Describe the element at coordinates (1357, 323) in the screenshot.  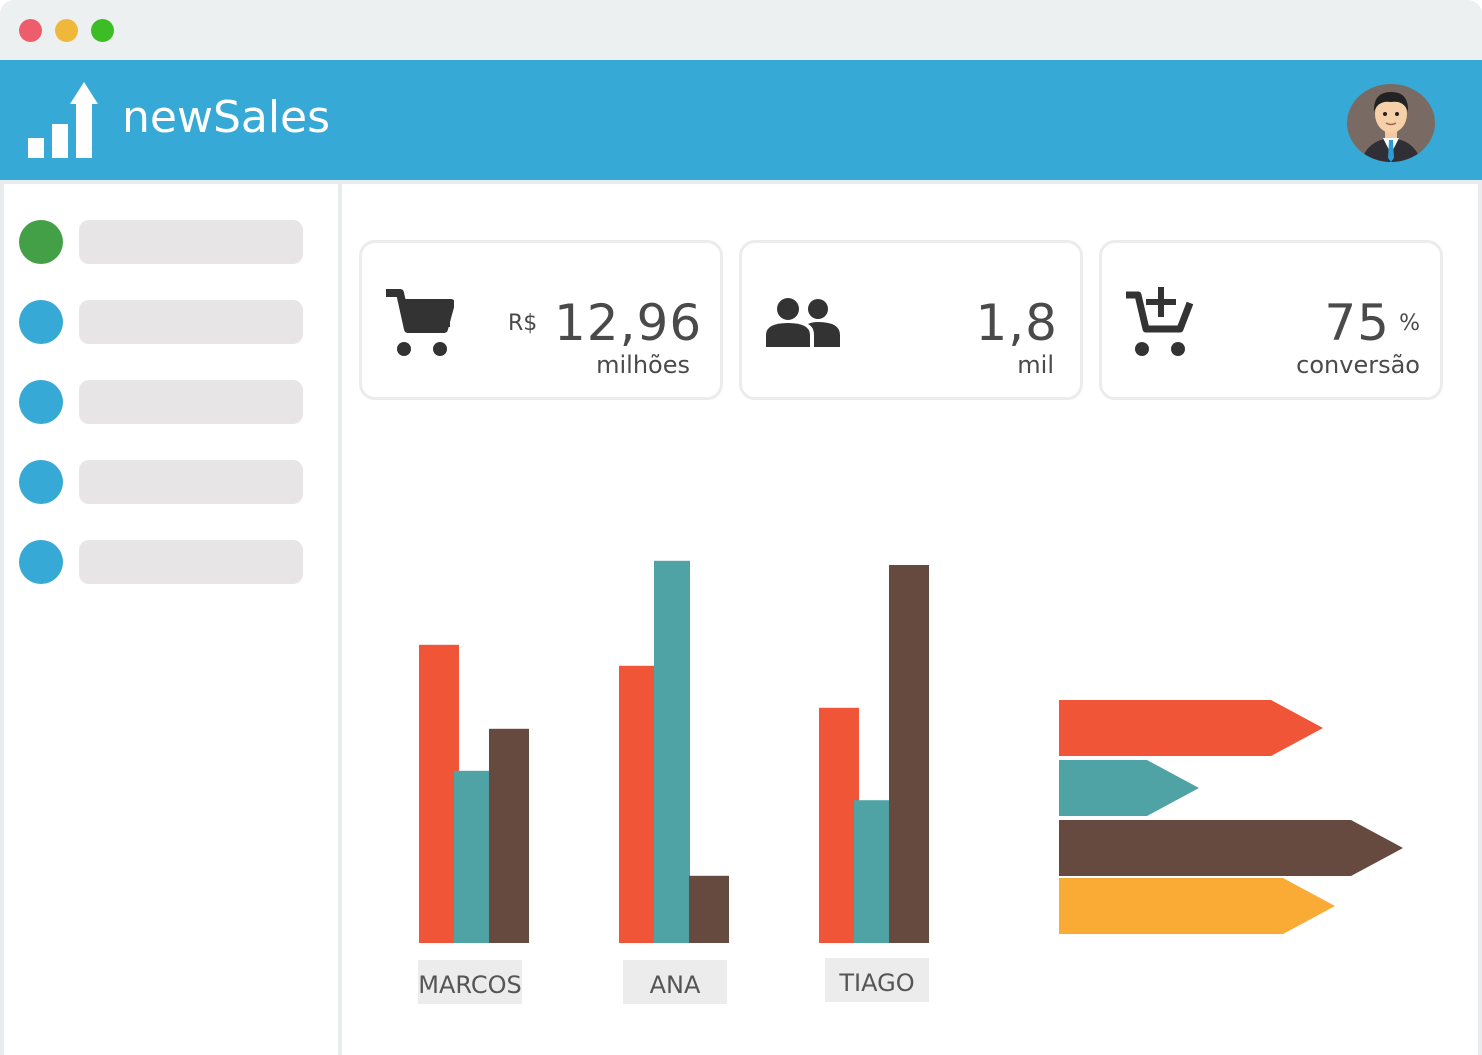
I see `conversion-value: 75` at that location.